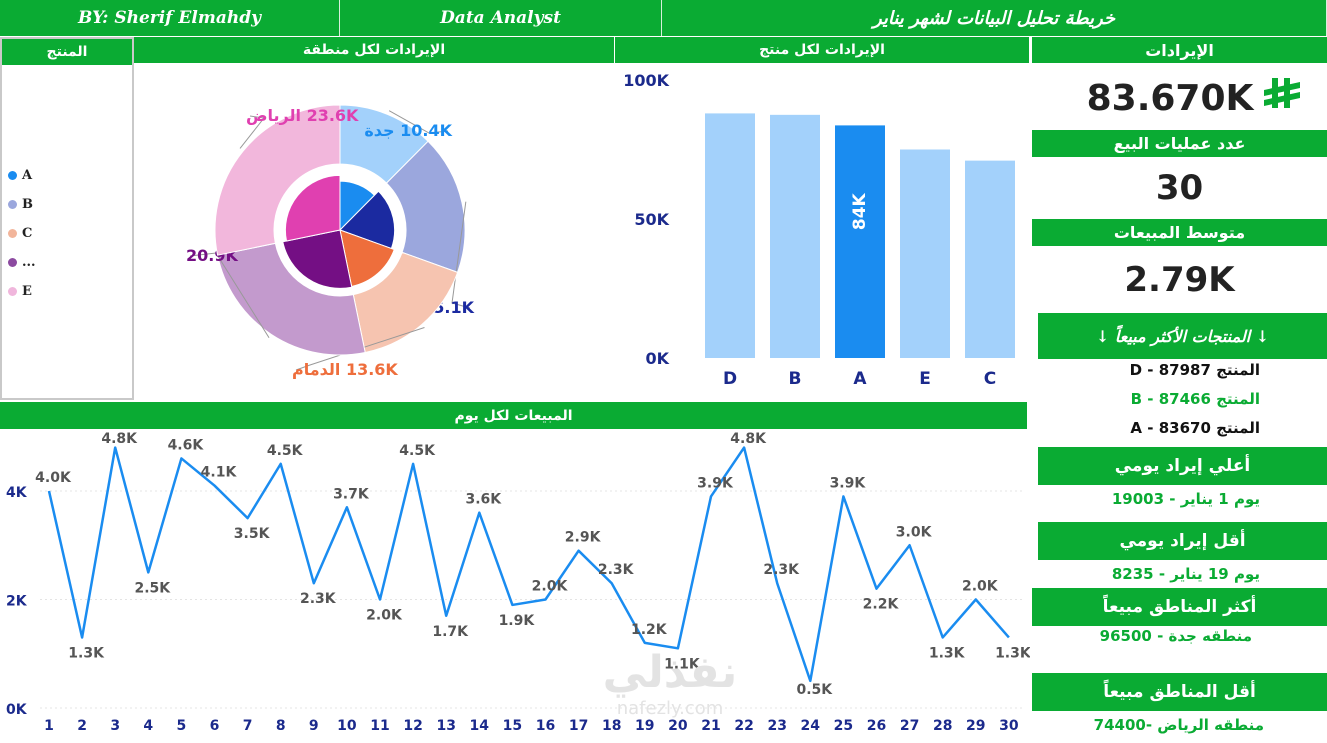  What do you see at coordinates (1195, 428) in the screenshot?
I see `top-product-3: المنتج A - 83670` at bounding box center [1195, 428].